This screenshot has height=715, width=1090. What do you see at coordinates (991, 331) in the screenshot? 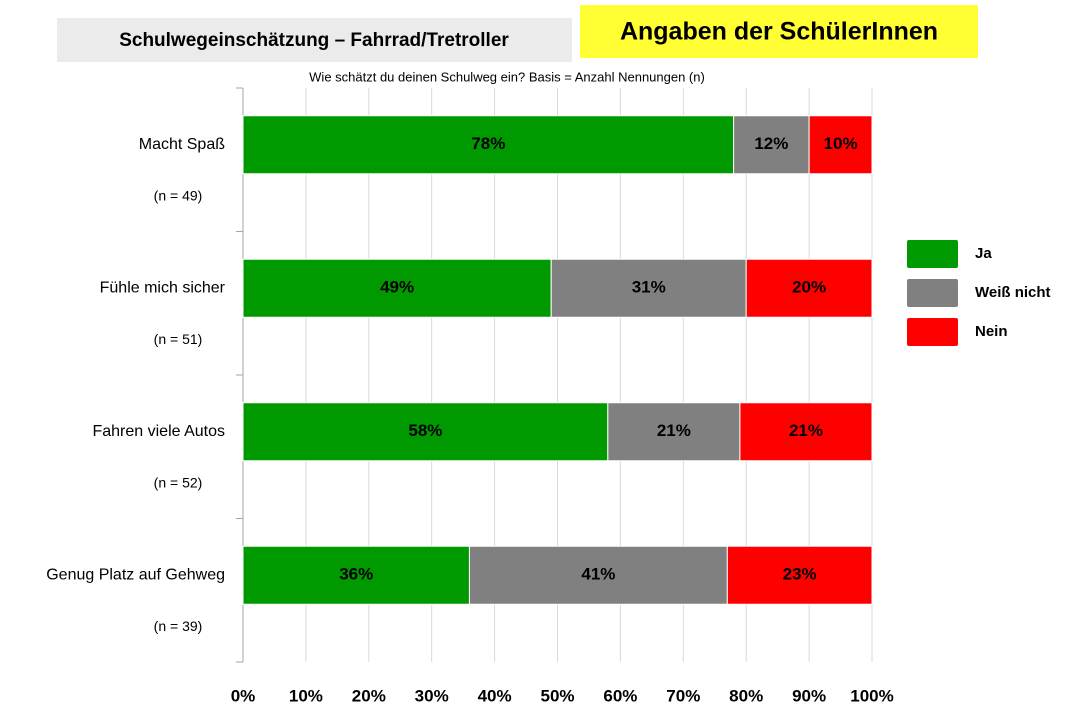
I see `legend-label: Nein` at bounding box center [991, 331].